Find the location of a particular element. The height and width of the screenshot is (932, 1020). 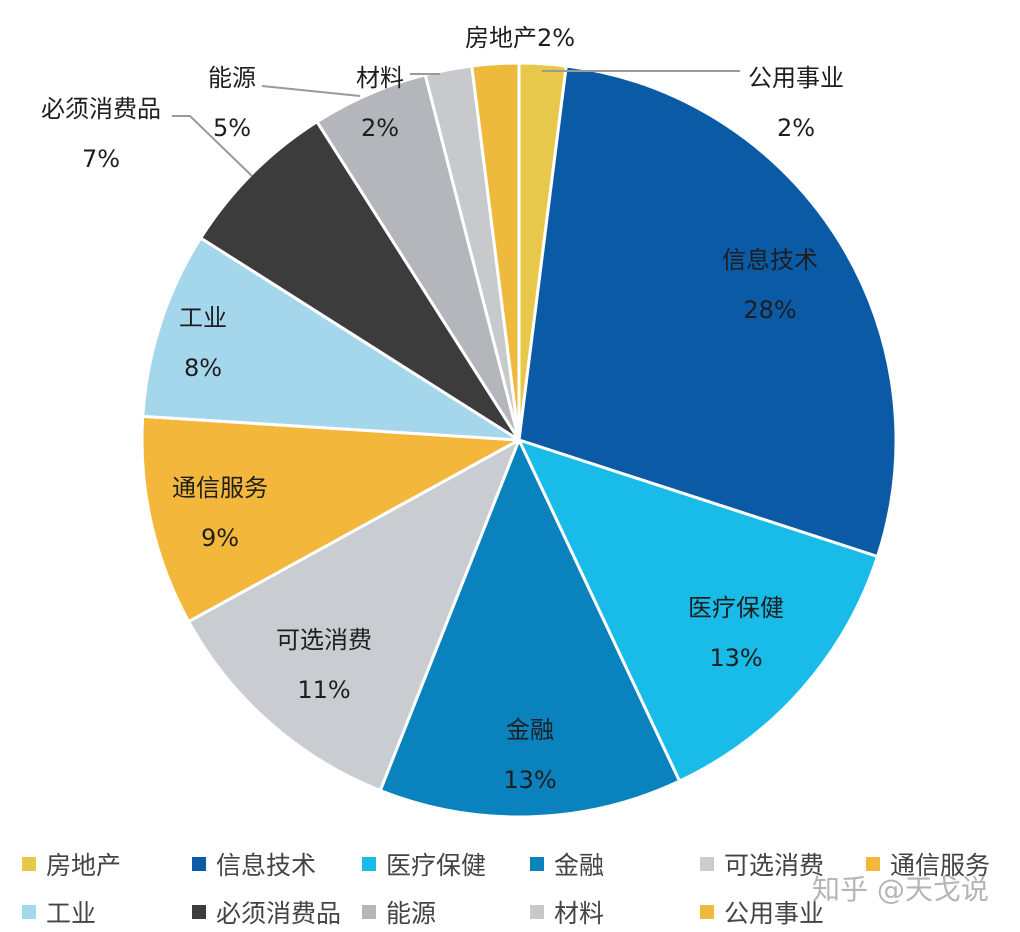

legend-label: 能源 is located at coordinates (411, 913).